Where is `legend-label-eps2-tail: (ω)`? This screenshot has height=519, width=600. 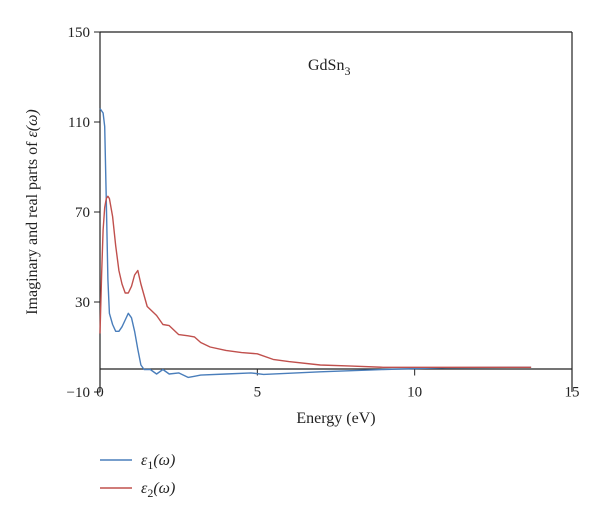 legend-label-eps2-tail: (ω) is located at coordinates (164, 488).